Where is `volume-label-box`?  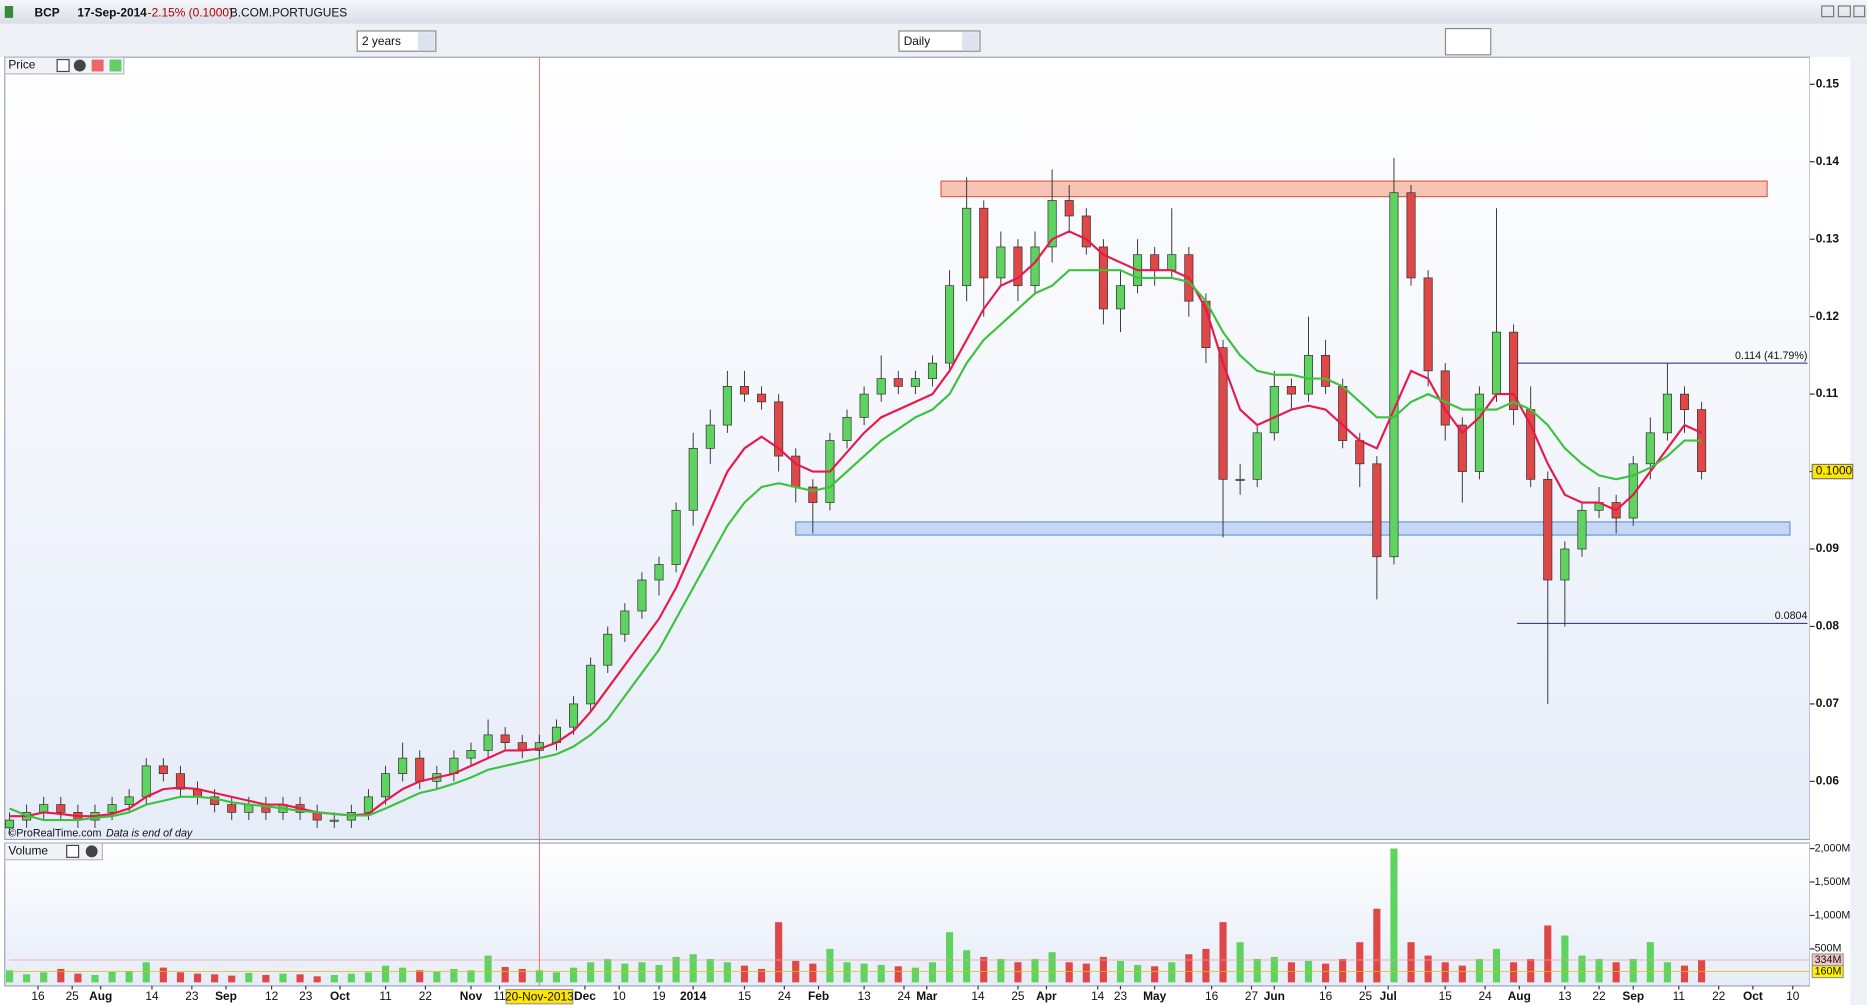 volume-label-box is located at coordinates (1827, 972).